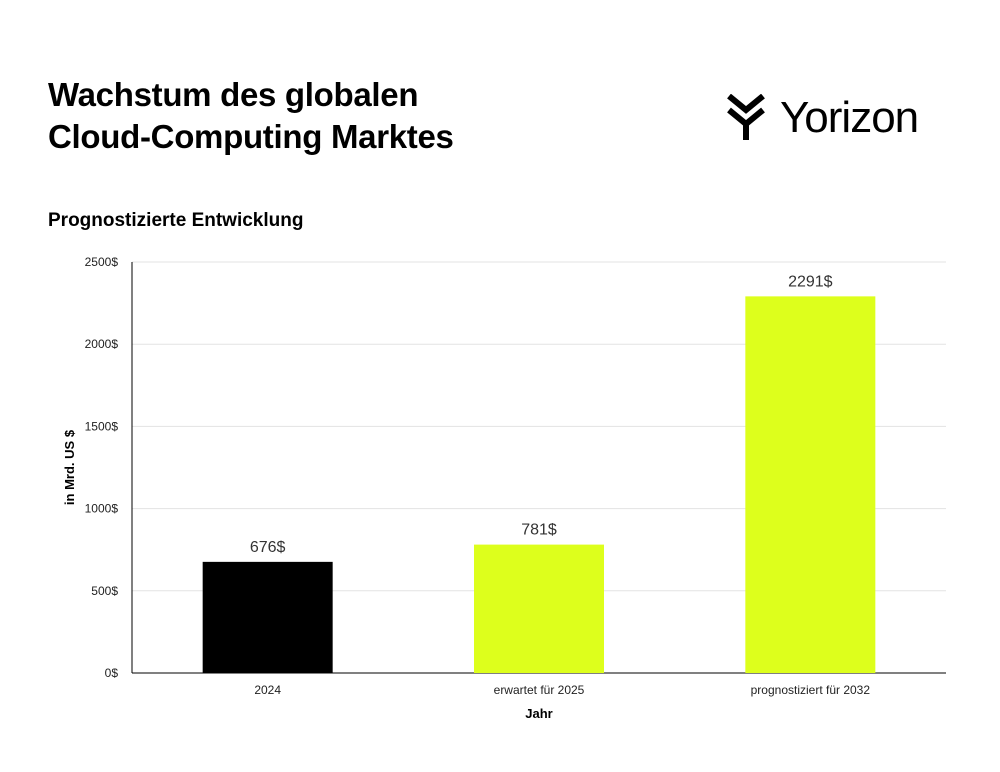 The image size is (1000, 772). Describe the element at coordinates (176, 220) in the screenshot. I see `chart-subtitle: Prognostizierte Entwicklung` at that location.